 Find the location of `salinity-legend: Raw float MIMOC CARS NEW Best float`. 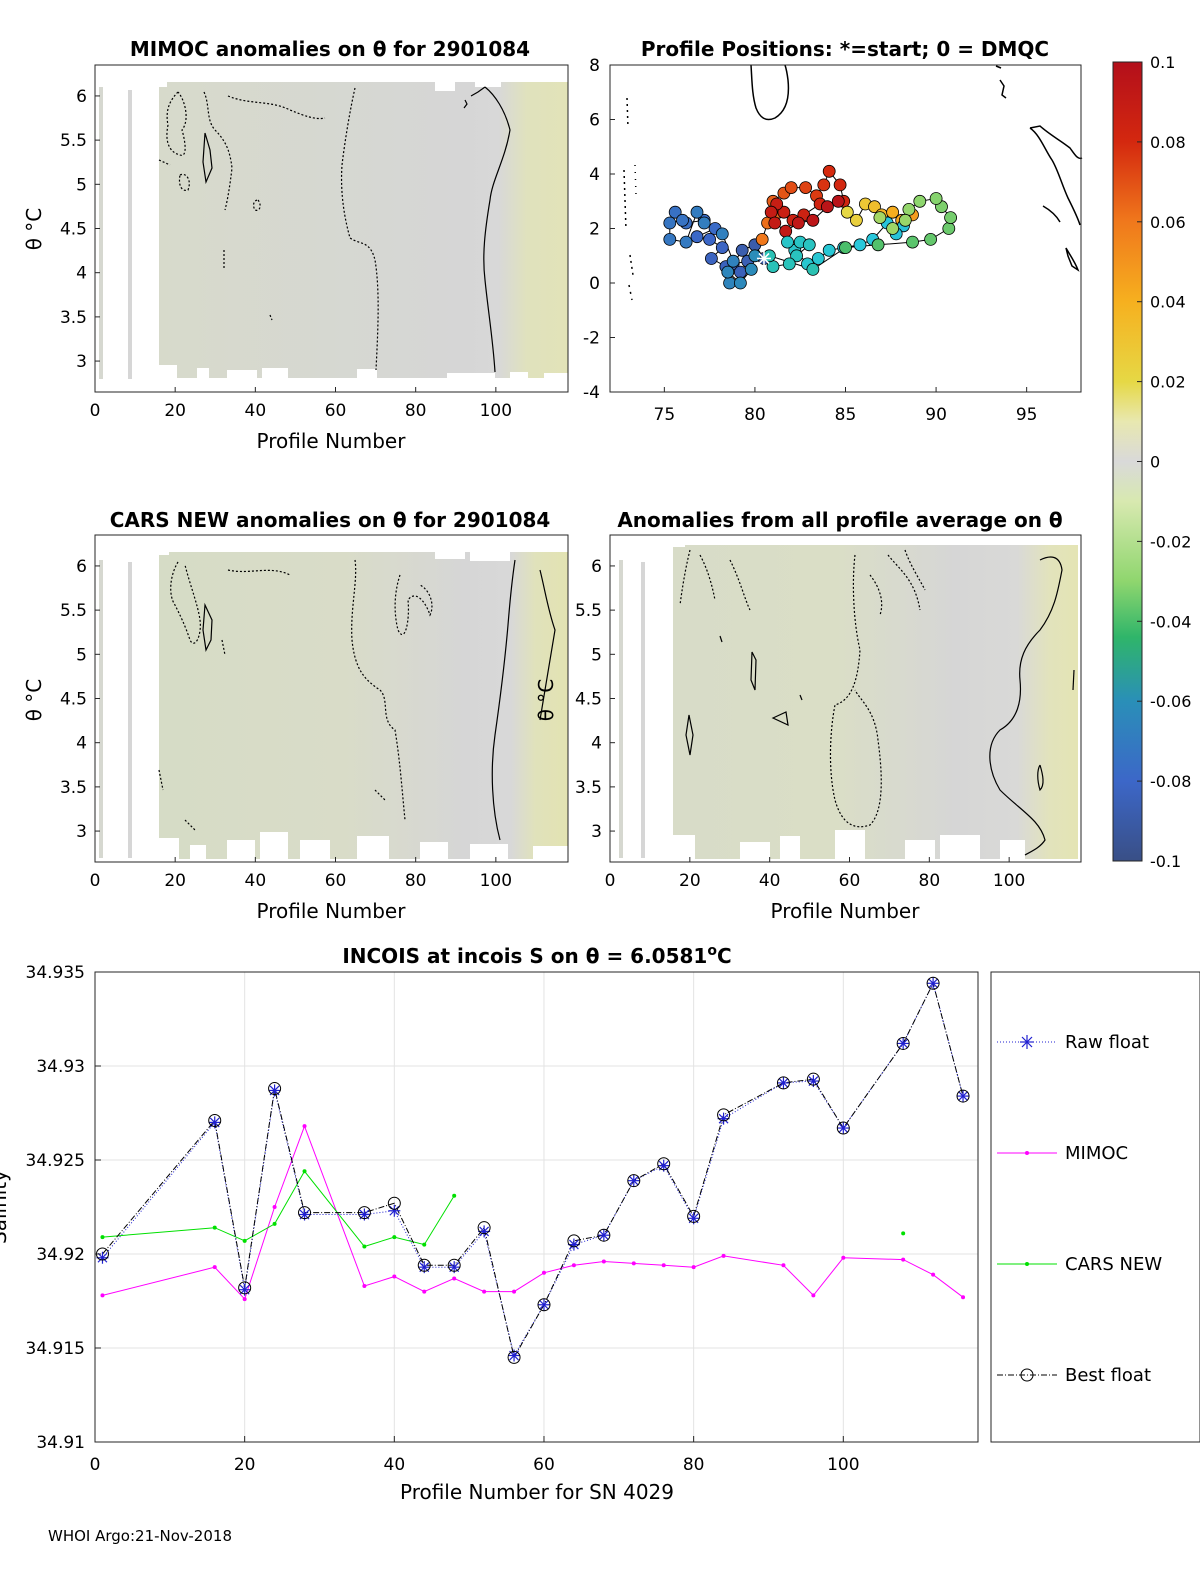

salinity-legend: Raw float MIMOC CARS NEW Best float is located at coordinates (1095, 1207).